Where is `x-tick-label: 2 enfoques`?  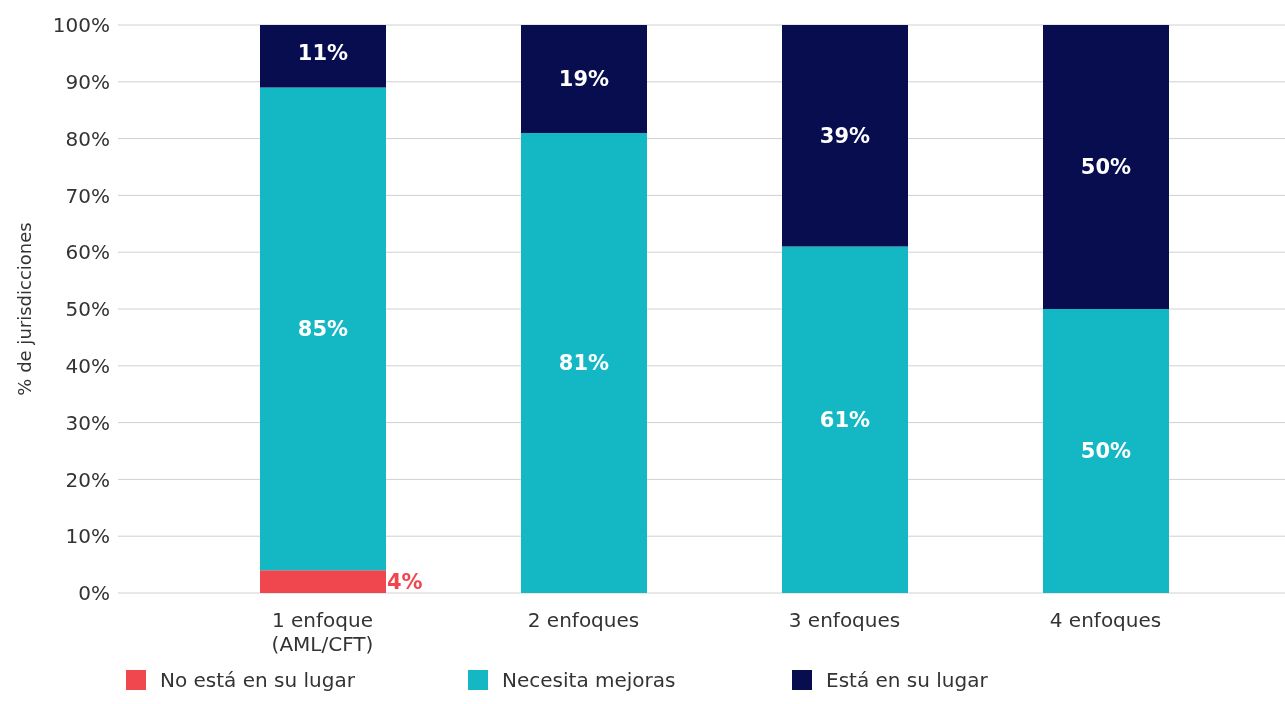
x-tick-label: 2 enfoques is located at coordinates (583, 620).